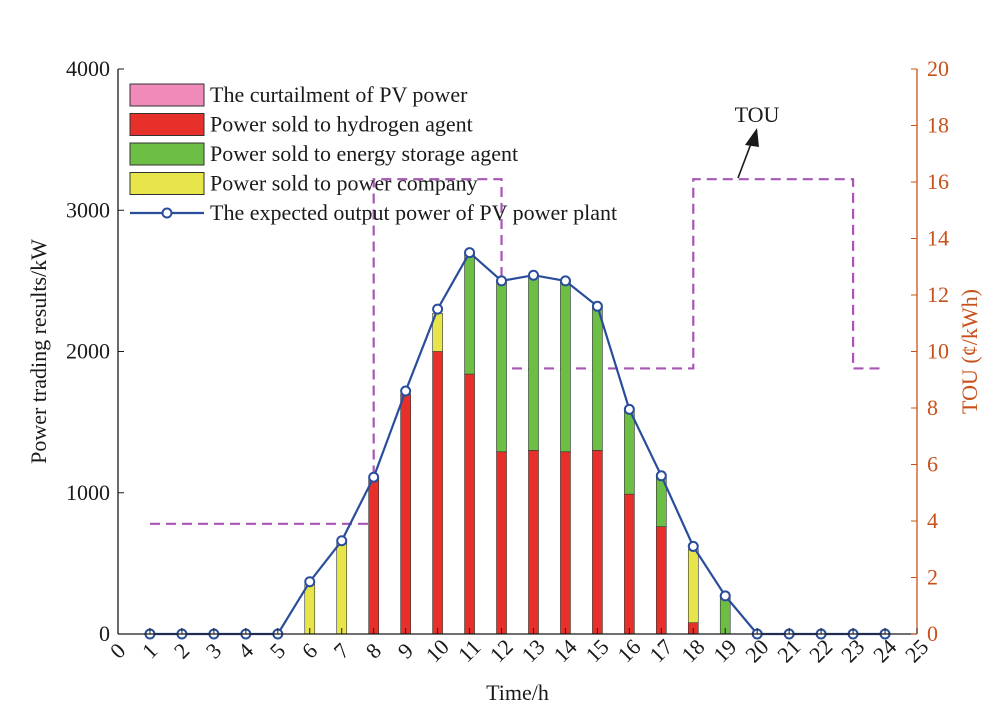 The width and height of the screenshot is (1008, 725). What do you see at coordinates (374, 477) in the screenshot?
I see `pv-point-h8` at bounding box center [374, 477].